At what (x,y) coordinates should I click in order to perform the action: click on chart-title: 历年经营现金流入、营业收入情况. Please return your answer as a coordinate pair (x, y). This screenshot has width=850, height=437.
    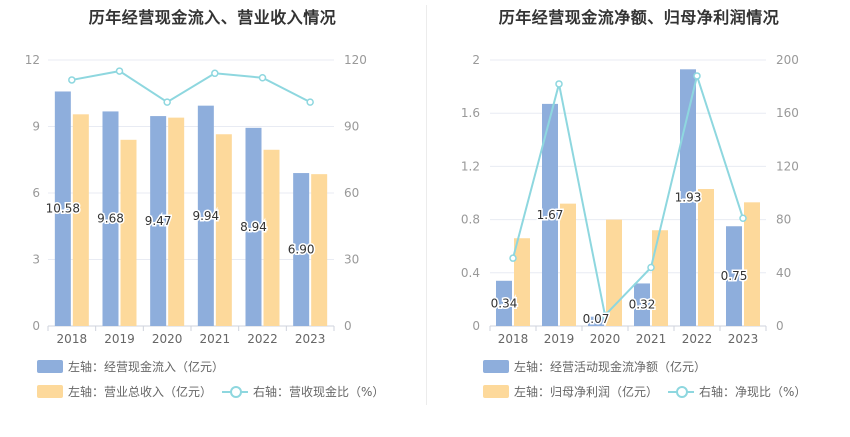
    Looking at the image, I should click on (212, 17).